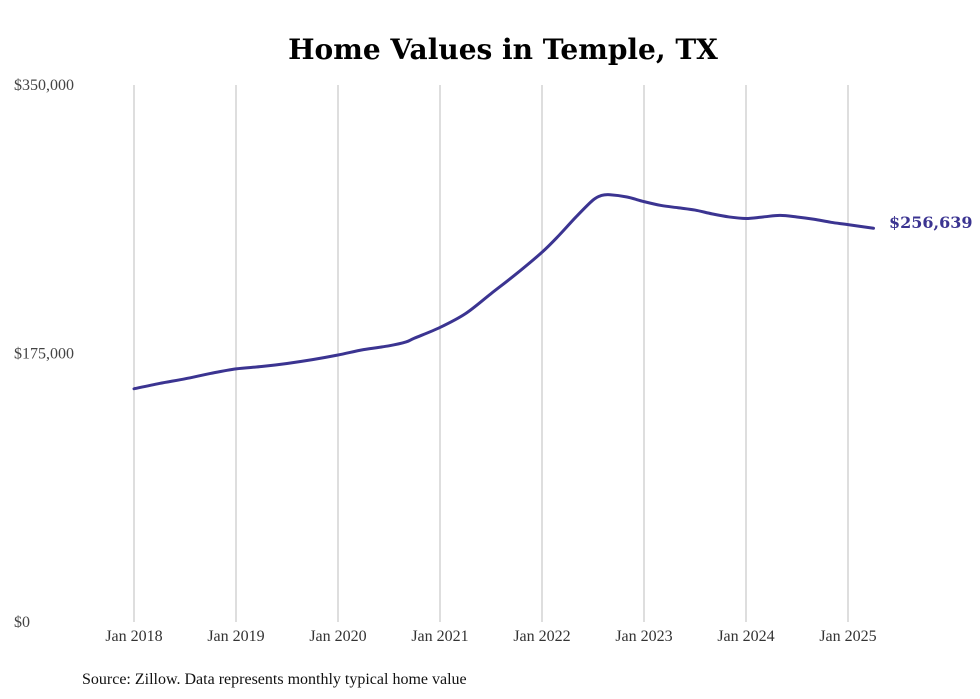  What do you see at coordinates (931, 222) in the screenshot?
I see `end-value-label: $256,639` at bounding box center [931, 222].